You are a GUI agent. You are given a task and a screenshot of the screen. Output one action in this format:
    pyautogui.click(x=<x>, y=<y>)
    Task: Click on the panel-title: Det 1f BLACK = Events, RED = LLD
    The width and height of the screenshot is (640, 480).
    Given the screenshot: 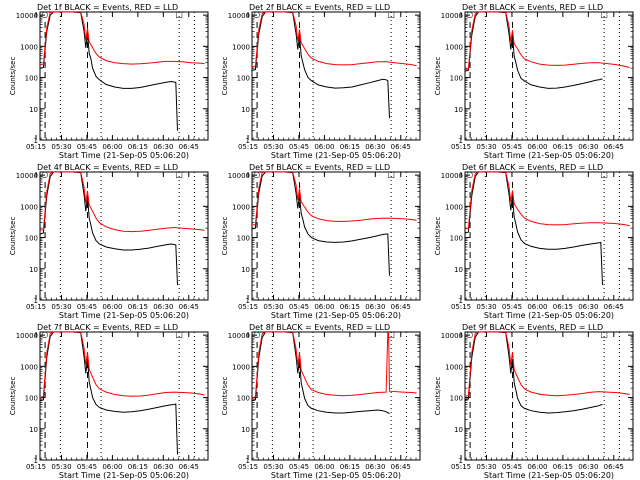 What is the action you would take?
    pyautogui.click(x=107, y=7)
    